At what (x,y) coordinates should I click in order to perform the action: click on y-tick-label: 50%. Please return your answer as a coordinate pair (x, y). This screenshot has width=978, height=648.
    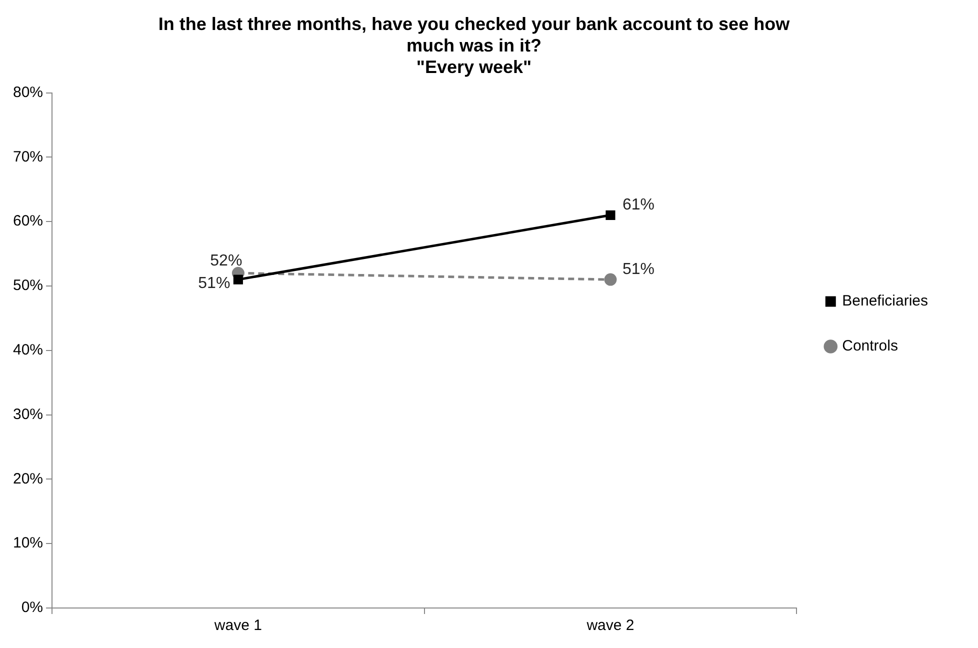
    Looking at the image, I should click on (28, 285).